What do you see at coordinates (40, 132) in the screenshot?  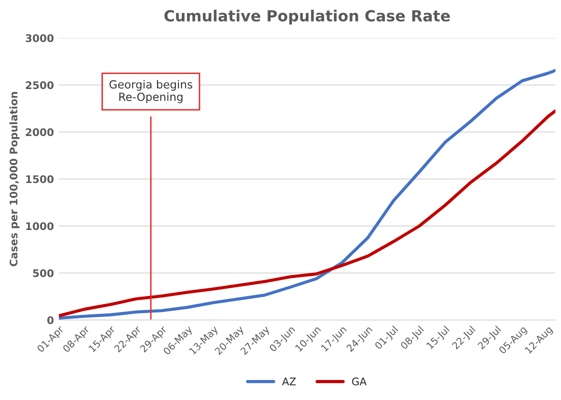 I see `y-tick-label: 2000` at bounding box center [40, 132].